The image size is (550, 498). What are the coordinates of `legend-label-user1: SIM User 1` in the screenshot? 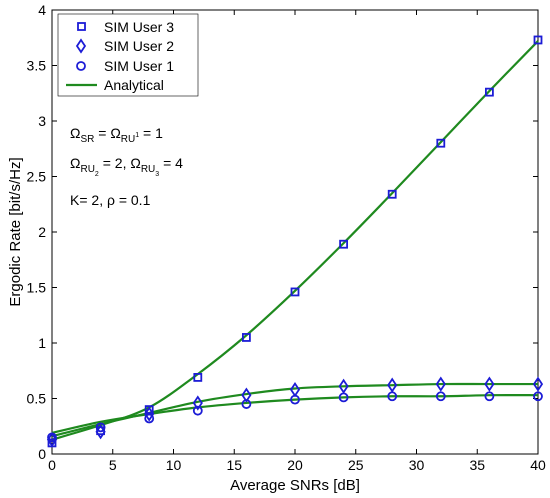 It's located at (139, 66).